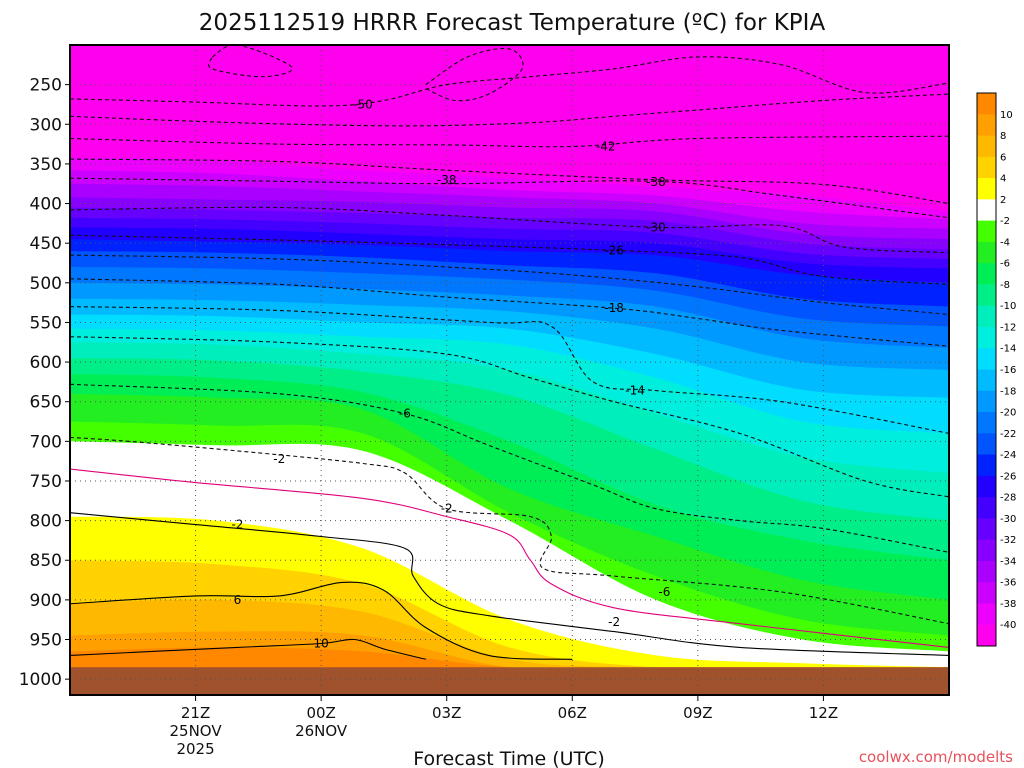 Image resolution: width=1024 pixels, height=768 pixels. Describe the element at coordinates (40, 680) in the screenshot. I see `y-tick-label: 1000` at that location.